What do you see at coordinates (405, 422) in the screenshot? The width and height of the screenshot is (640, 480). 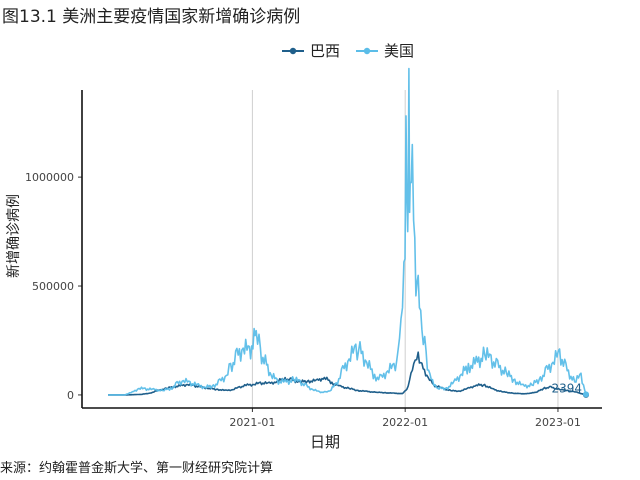 I see `x-tick-label: 2022-01` at bounding box center [405, 422].